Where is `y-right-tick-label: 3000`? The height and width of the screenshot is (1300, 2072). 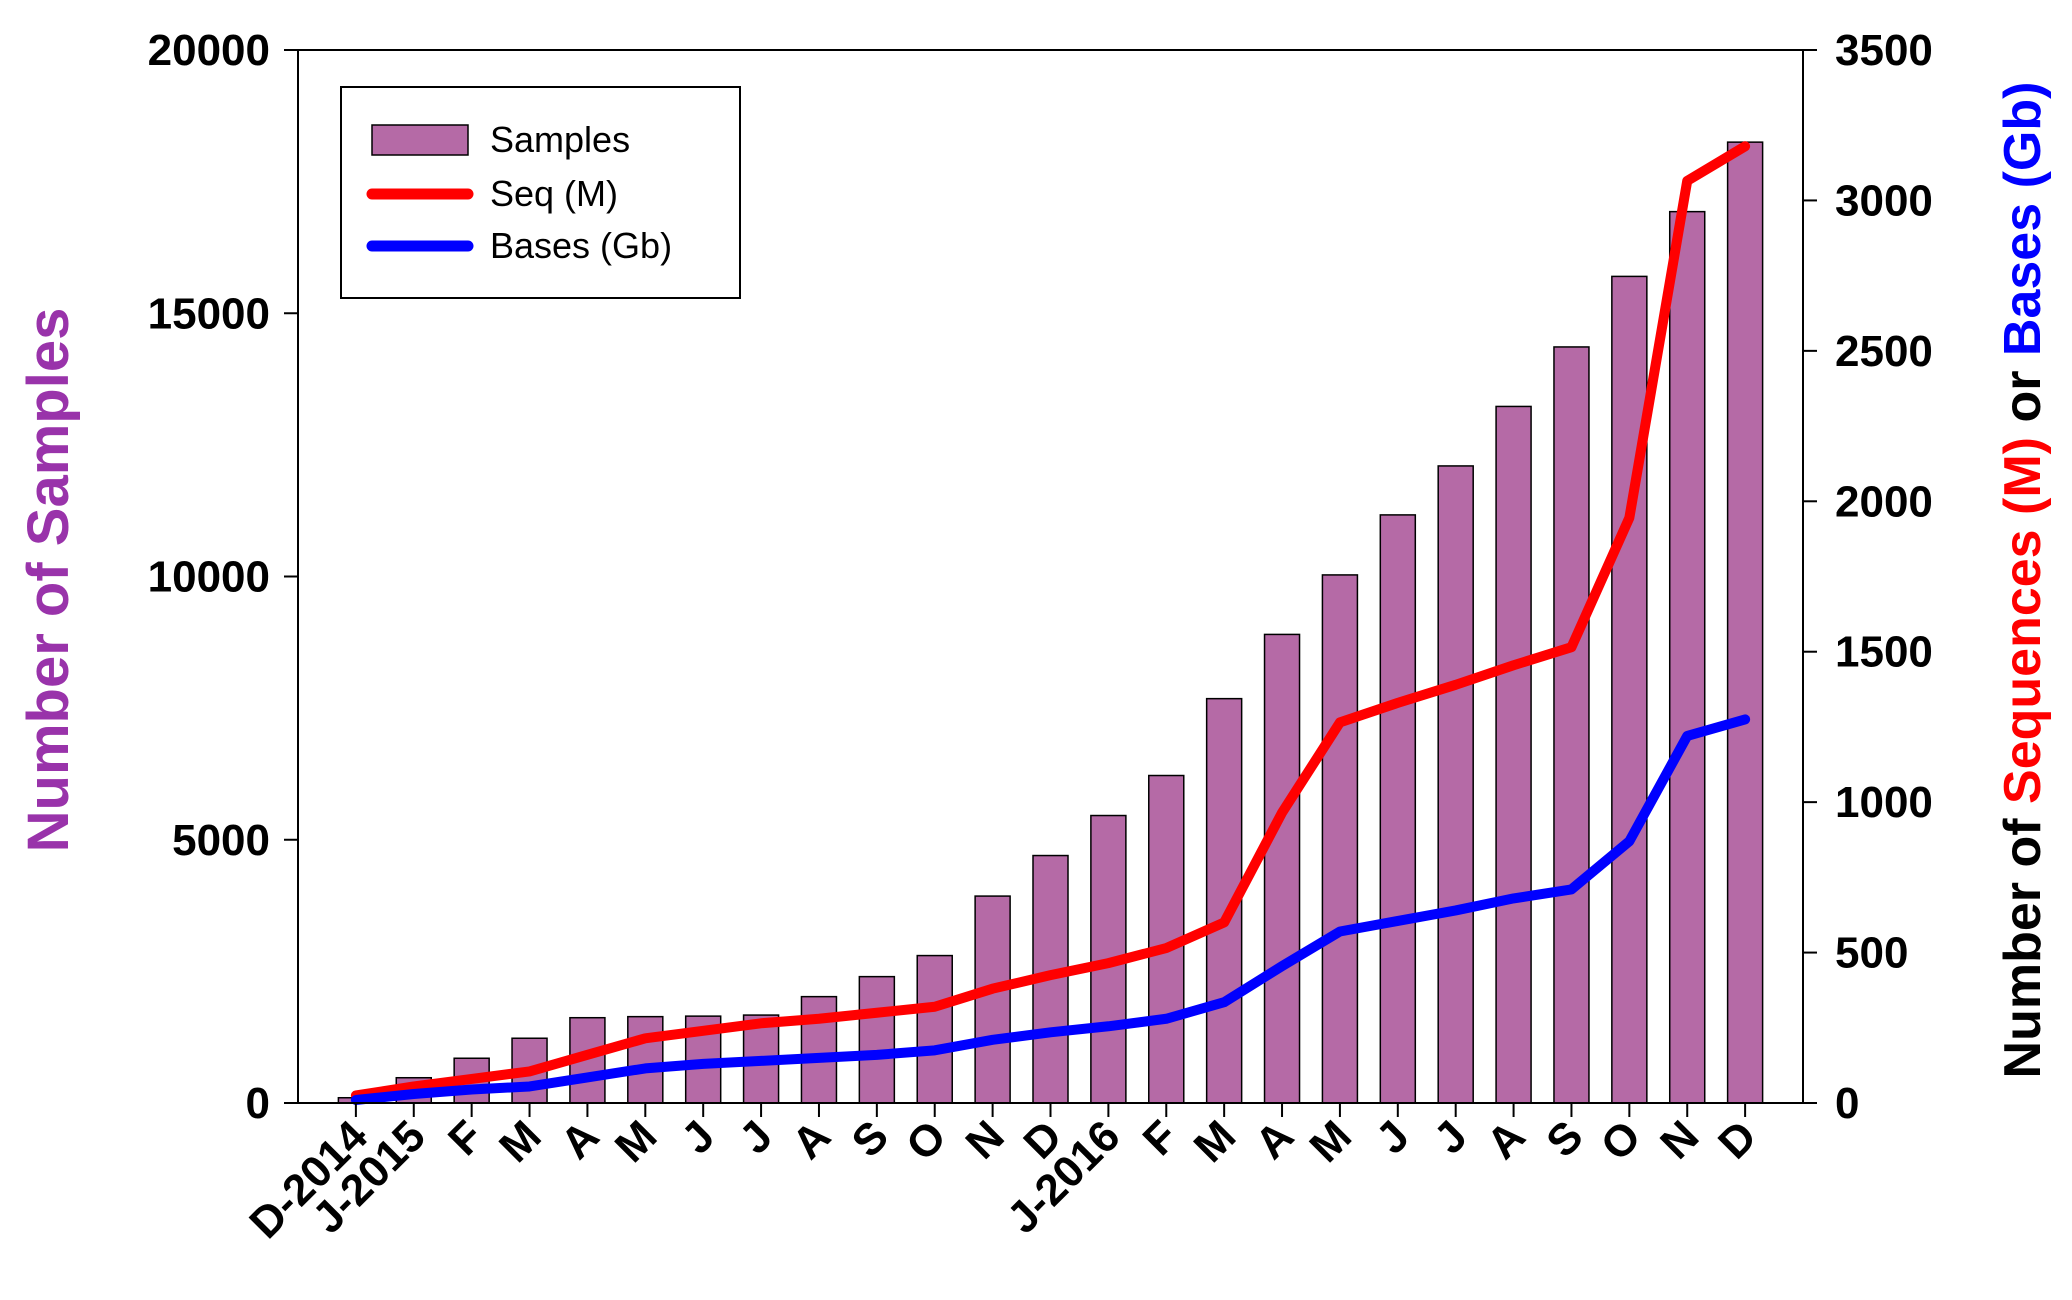 y-right-tick-label: 3000 is located at coordinates (1884, 200).